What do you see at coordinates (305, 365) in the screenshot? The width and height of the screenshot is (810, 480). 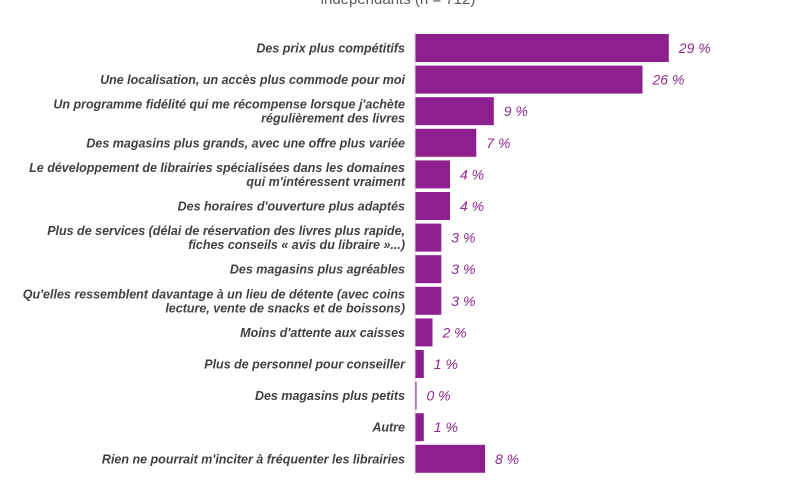 I see `category-label: Plus de personnel pour conseiller` at bounding box center [305, 365].